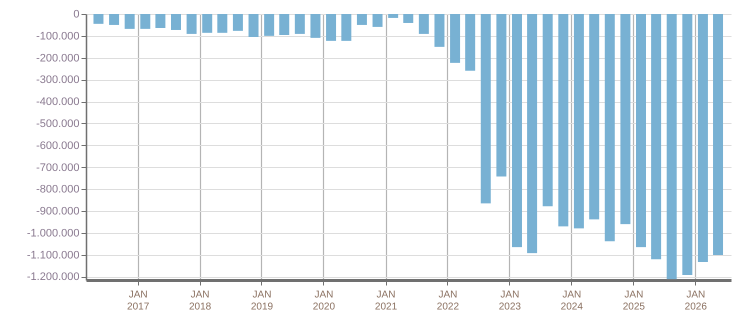 Image resolution: width=751 pixels, height=313 pixels. Describe the element at coordinates (510, 301) in the screenshot. I see `x-tick-label: JAN 2023` at that location.